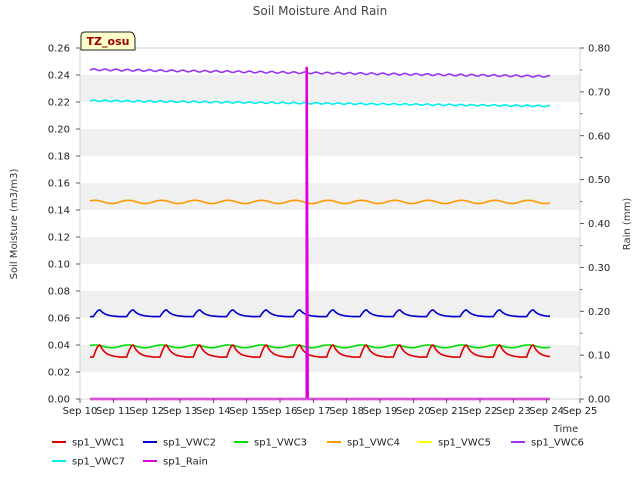  I want to click on y-right-tick-label: 0.00, so click(599, 400).